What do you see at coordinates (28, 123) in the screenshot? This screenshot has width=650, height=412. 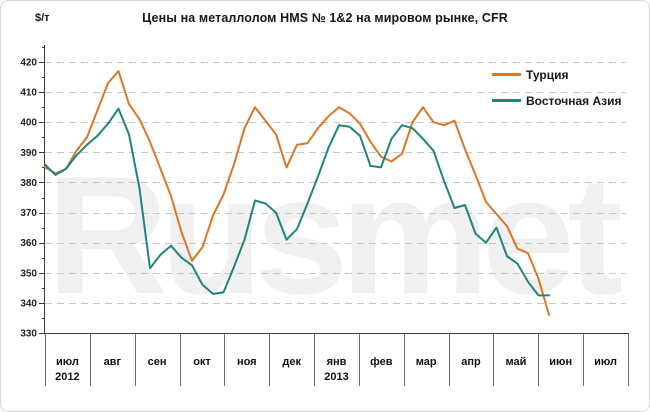 I see `svg-text: 400` at bounding box center [28, 123].